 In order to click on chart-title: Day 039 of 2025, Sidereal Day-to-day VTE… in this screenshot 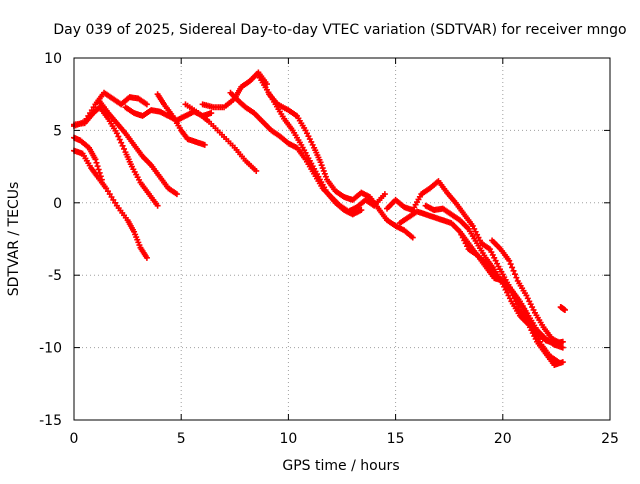, I will do `click(339, 30)`.